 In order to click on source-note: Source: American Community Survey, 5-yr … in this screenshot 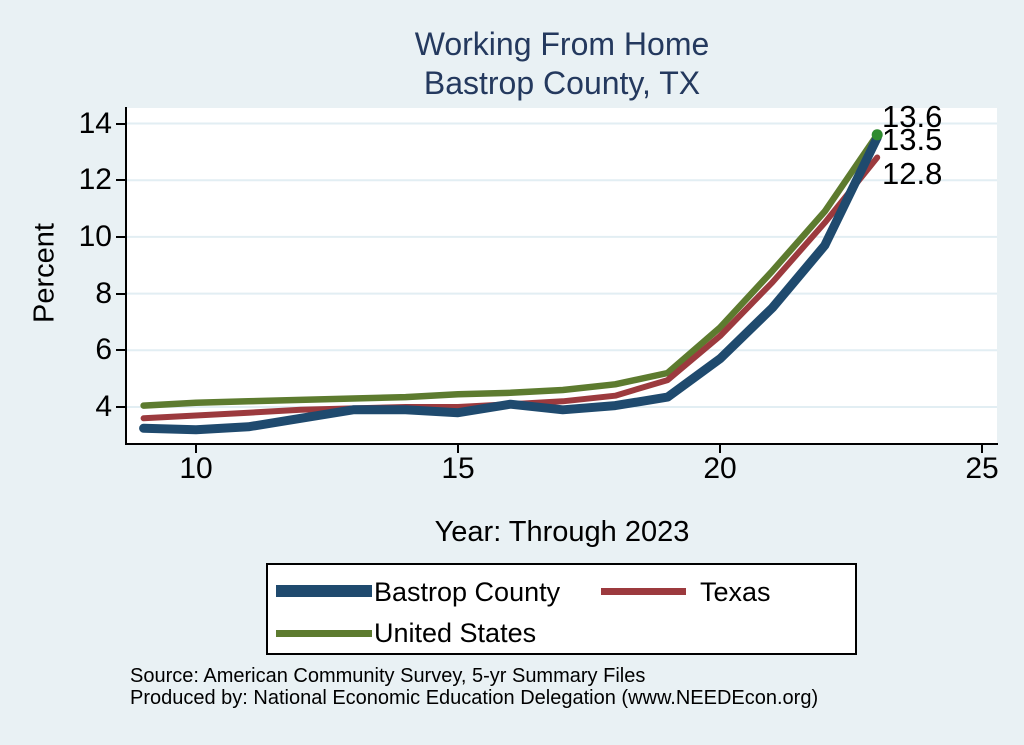, I will do `click(388, 676)`.